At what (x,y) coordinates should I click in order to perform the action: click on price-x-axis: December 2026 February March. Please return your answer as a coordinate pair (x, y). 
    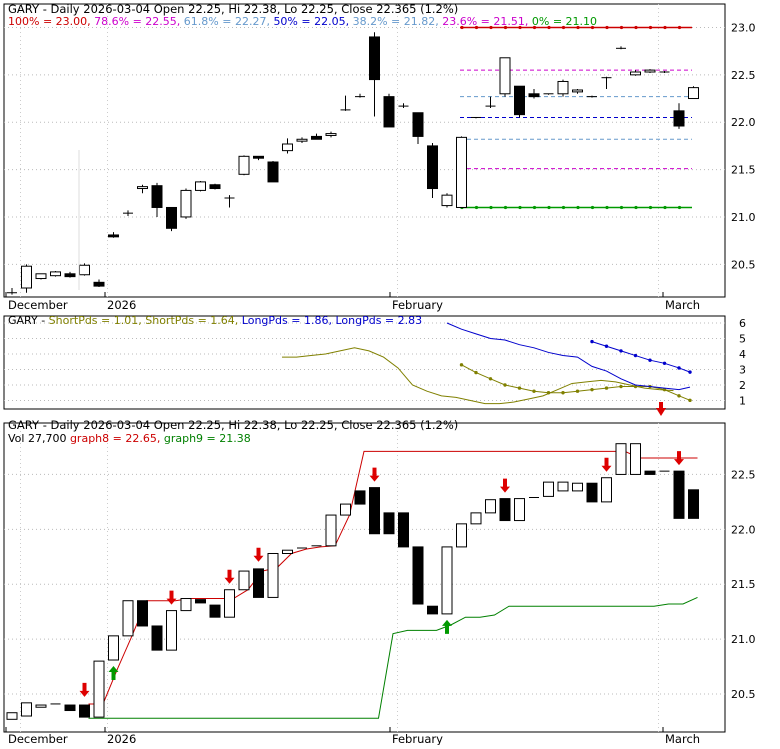
    Looking at the image, I should click on (352, 302).